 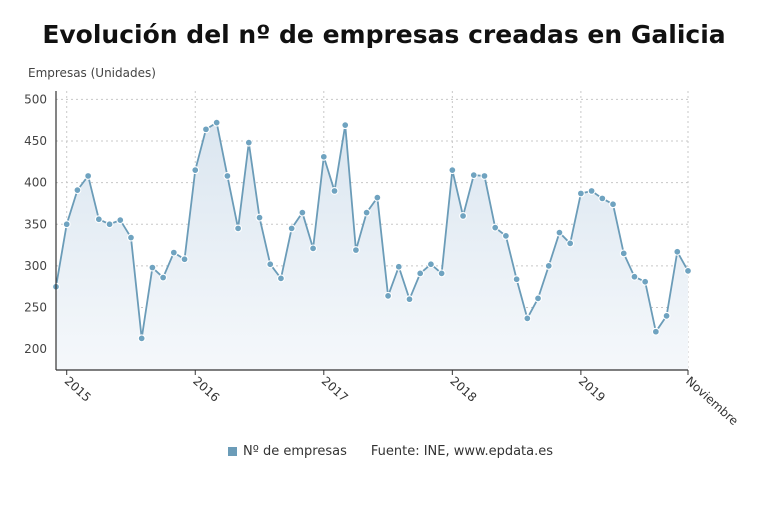 I want to click on x-tick-label: 2016, so click(x=206, y=389).